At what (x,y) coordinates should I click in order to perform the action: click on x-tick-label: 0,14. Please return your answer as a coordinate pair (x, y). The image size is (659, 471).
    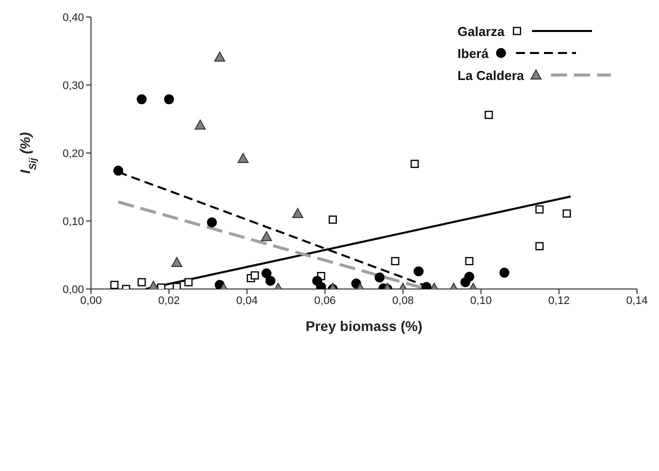
    Looking at the image, I should click on (637, 300).